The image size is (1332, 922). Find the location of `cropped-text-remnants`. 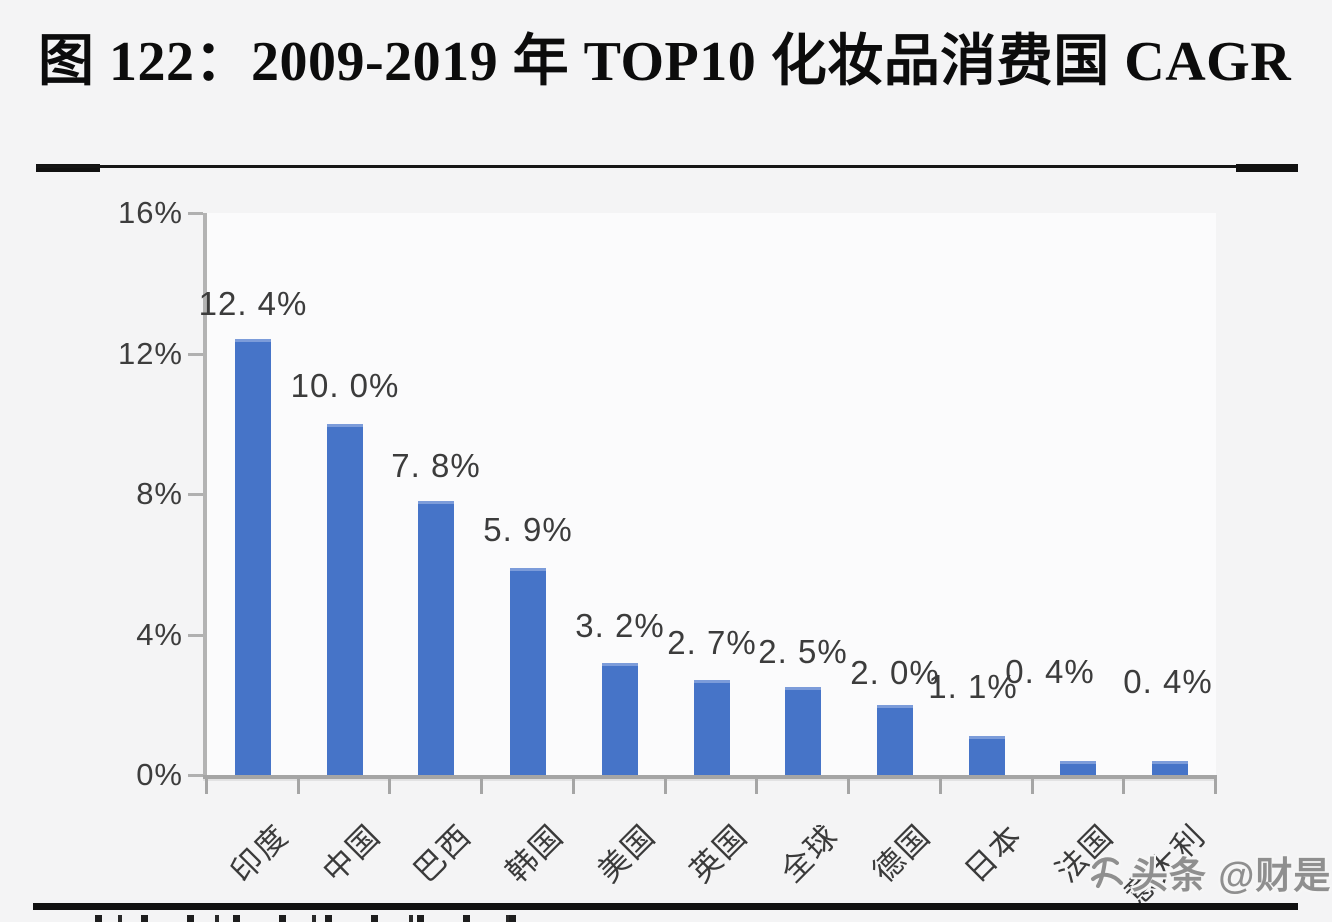

cropped-text-remnants is located at coordinates (322, 918).